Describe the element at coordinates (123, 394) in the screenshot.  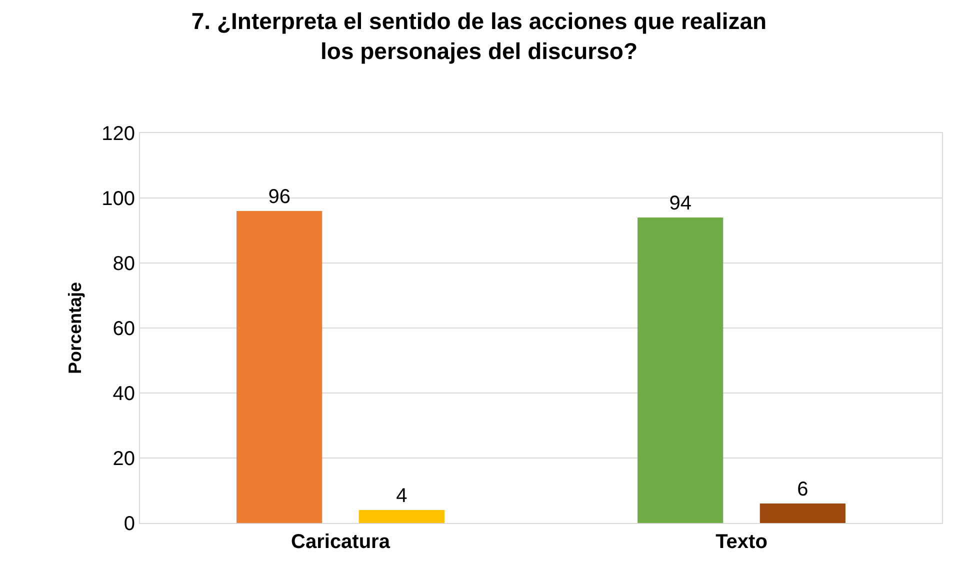
I see `y-tick-label: 40` at that location.